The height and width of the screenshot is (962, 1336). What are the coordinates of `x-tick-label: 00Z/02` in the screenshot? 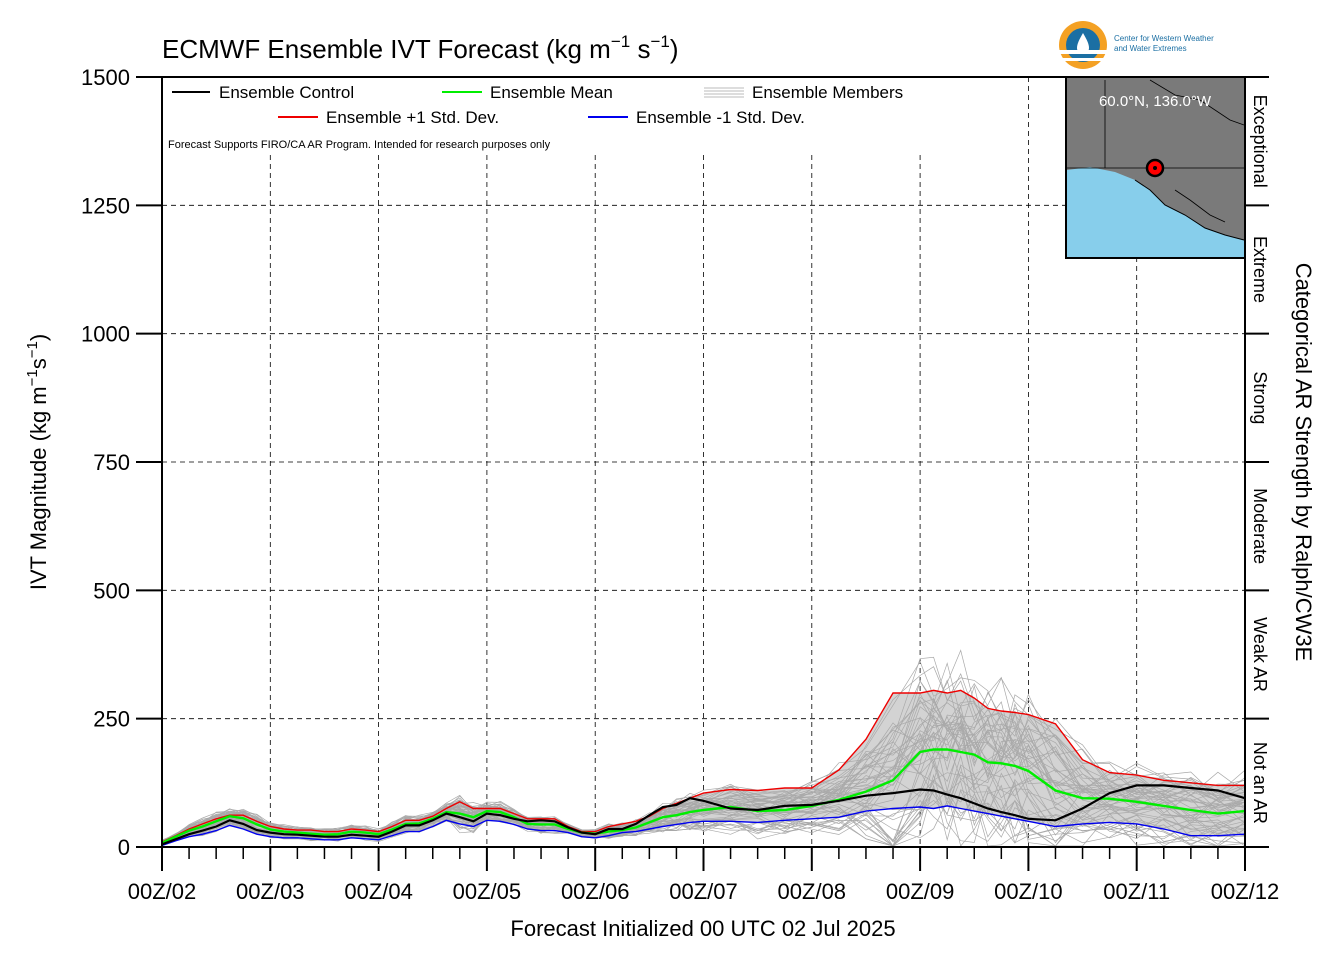 It's located at (162, 891).